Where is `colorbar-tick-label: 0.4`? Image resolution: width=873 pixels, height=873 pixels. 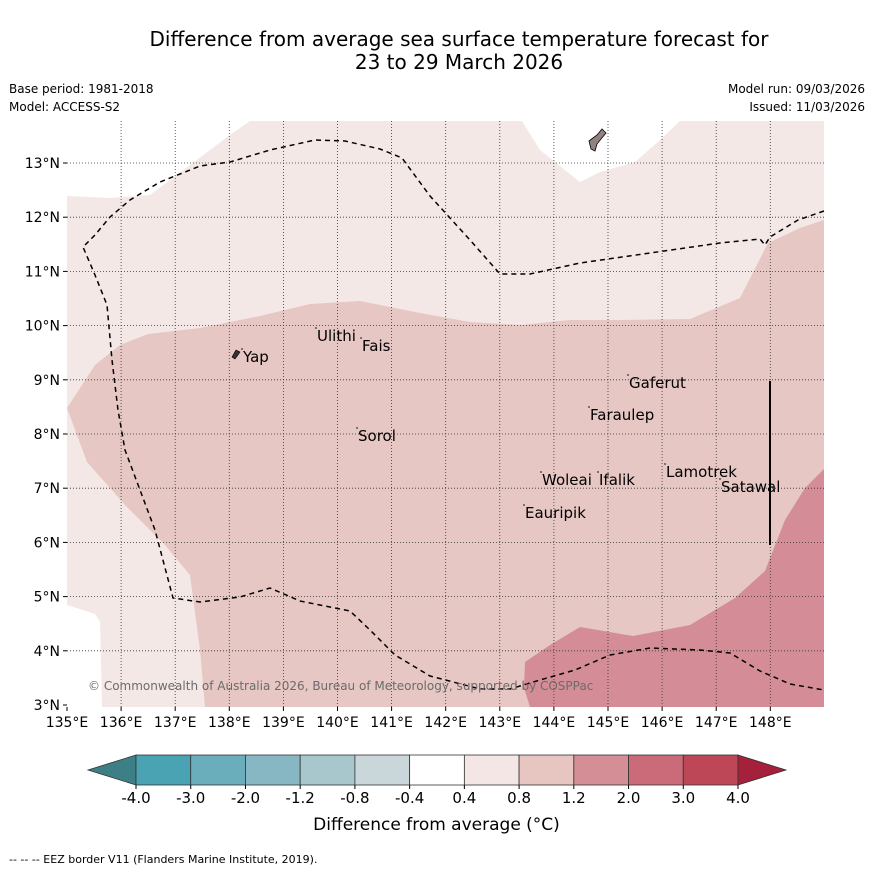
colorbar-tick-label: 0.4 is located at coordinates (464, 798).